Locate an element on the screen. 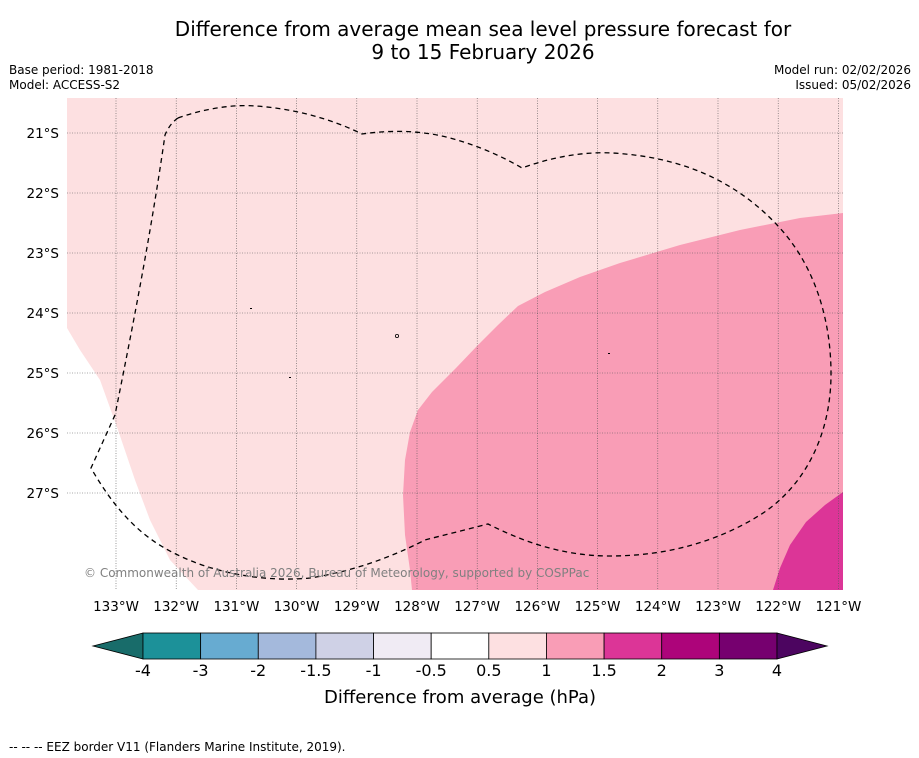 Image resolution: width=919 pixels, height=758 pixels. latitude-label: 22°S is located at coordinates (43, 194).